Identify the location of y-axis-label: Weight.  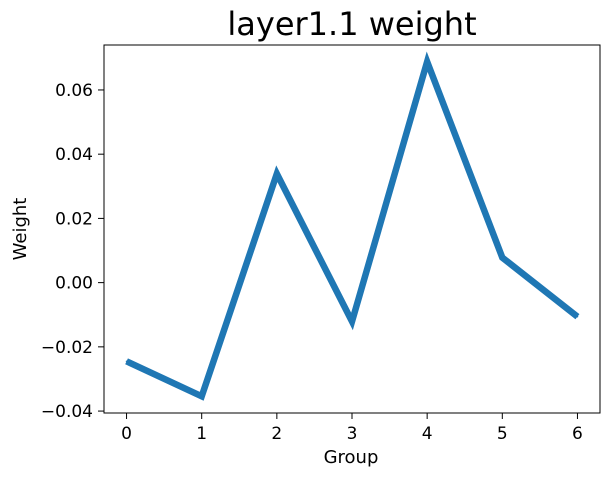
(20, 229).